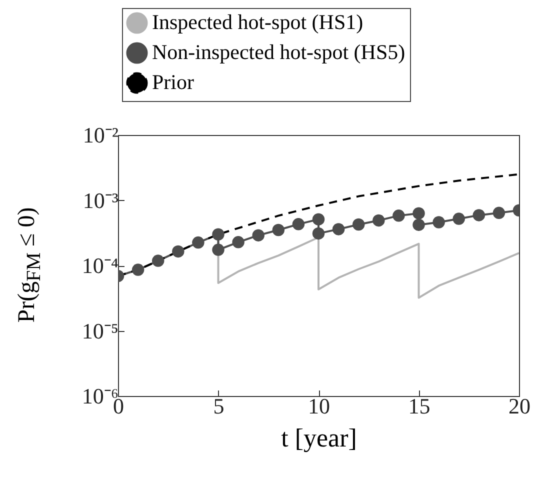 The height and width of the screenshot is (480, 537). I want to click on legend-label: Non-inspected hot-spot (HS5), so click(279, 52).